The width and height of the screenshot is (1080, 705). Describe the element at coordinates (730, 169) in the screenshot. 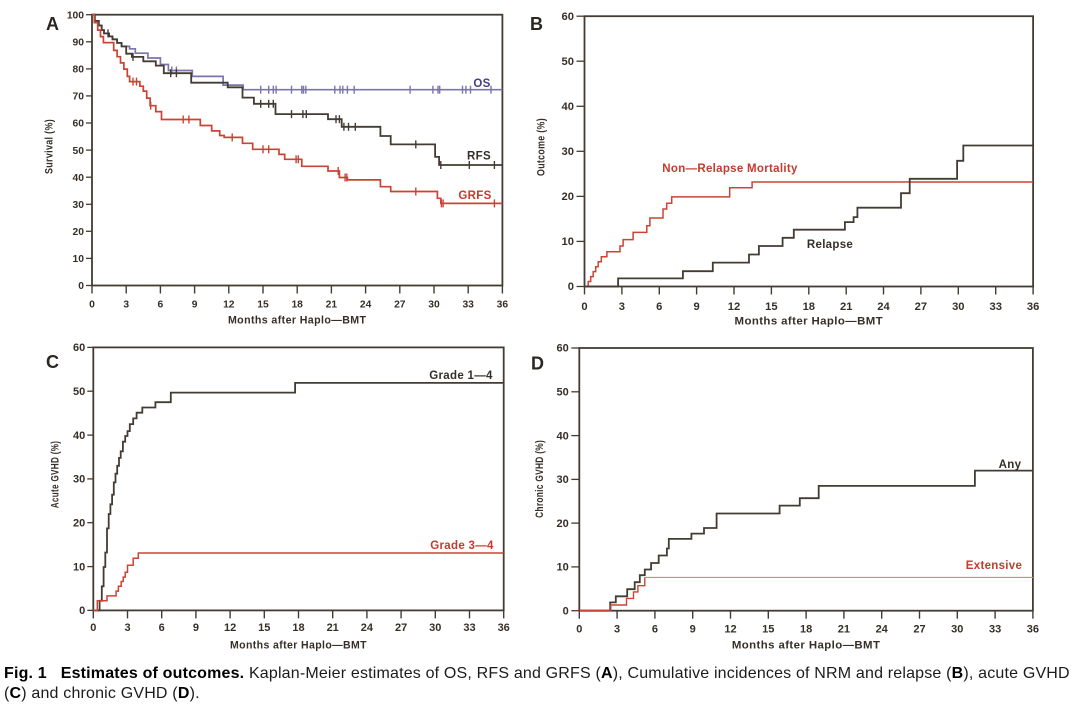

I see `svg-text: Non—Relapse Mortality` at that location.